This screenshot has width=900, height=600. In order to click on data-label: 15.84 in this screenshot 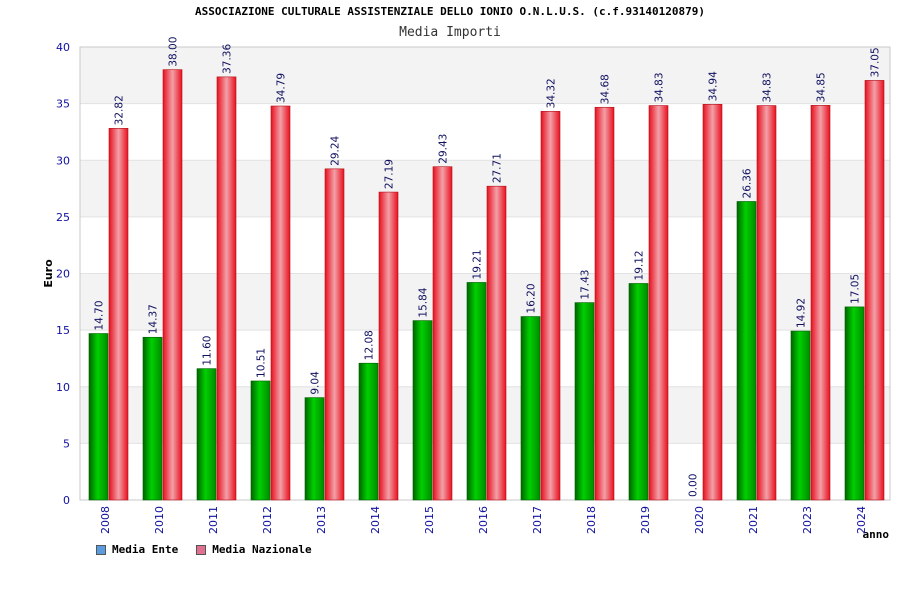, I will do `click(424, 302)`.